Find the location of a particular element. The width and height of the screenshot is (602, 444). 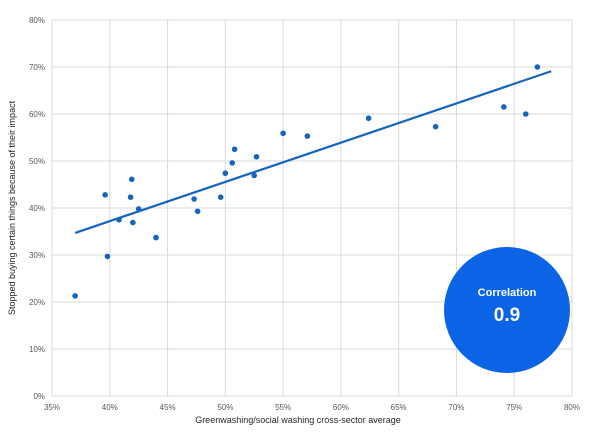

correlation-badge: Correlation 0.9 is located at coordinates (507, 310).